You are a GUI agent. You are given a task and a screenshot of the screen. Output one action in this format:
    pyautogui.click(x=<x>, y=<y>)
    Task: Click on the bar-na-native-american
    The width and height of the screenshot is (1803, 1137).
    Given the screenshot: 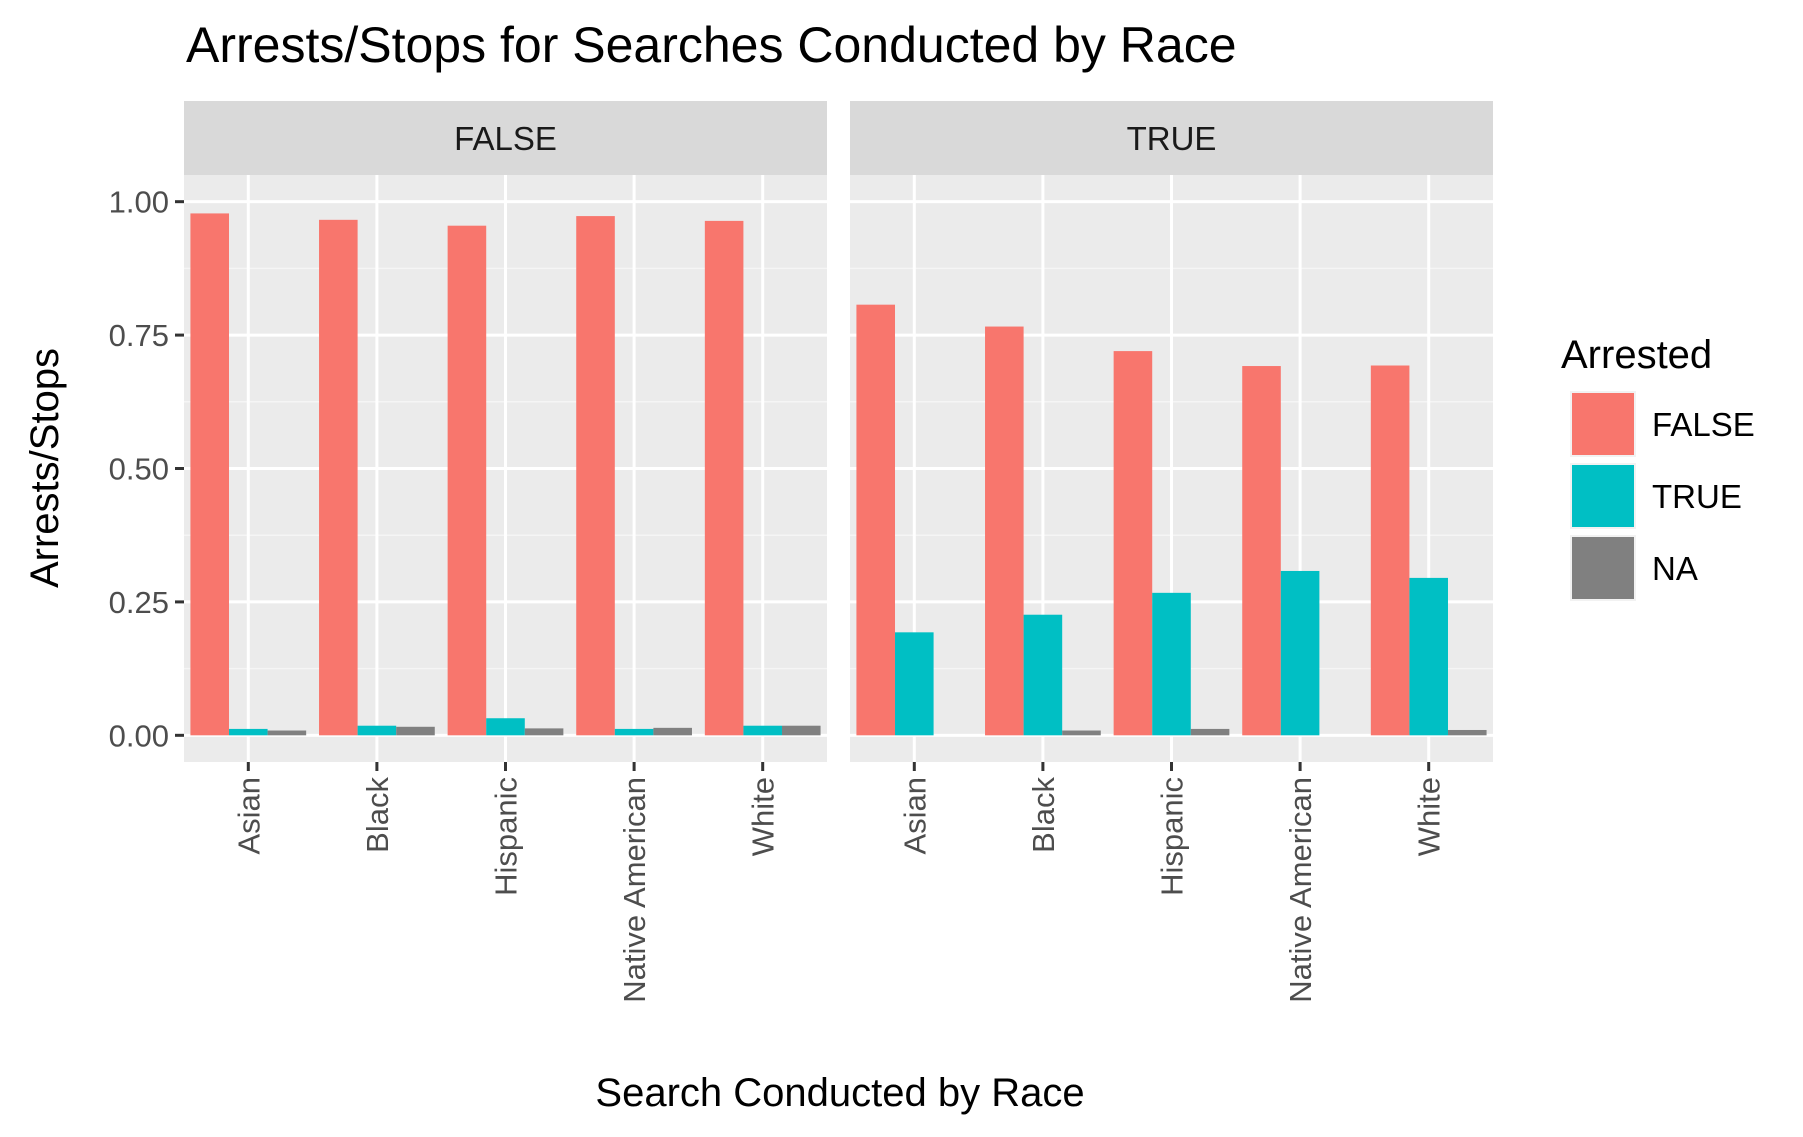 What is the action you would take?
    pyautogui.click(x=672, y=731)
    